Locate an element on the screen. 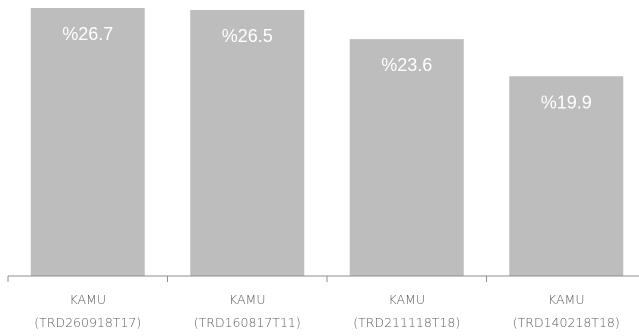 The width and height of the screenshot is (639, 336). category-label-line2-4: (TRD140218T18) is located at coordinates (566, 322).